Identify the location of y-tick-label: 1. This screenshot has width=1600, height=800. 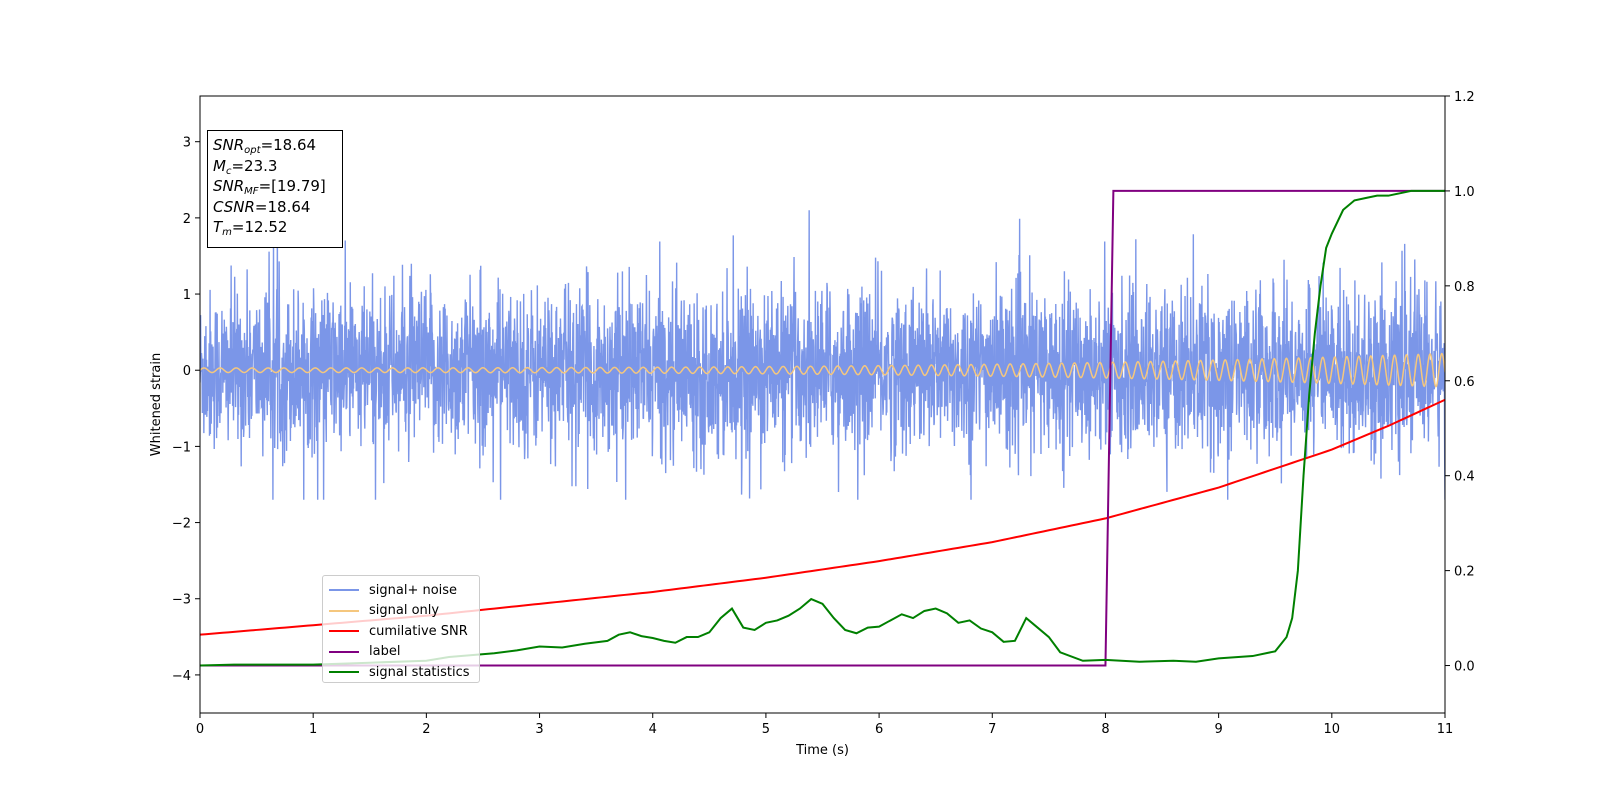
(187, 295).